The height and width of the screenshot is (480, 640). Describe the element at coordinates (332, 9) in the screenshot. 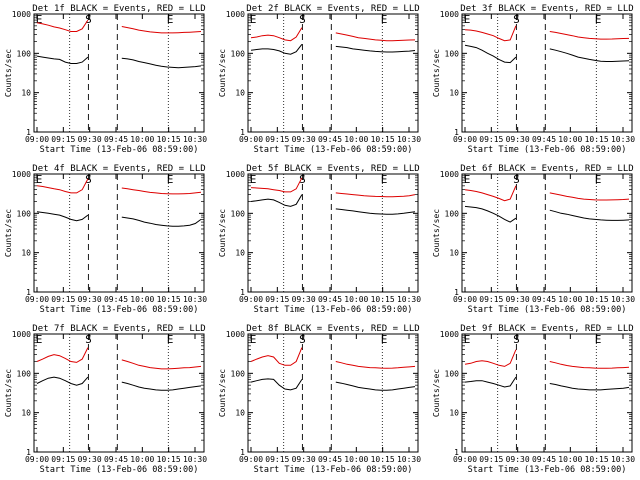

I see `chart-title: Det 2f BLACK = Events, RED = LLD` at that location.